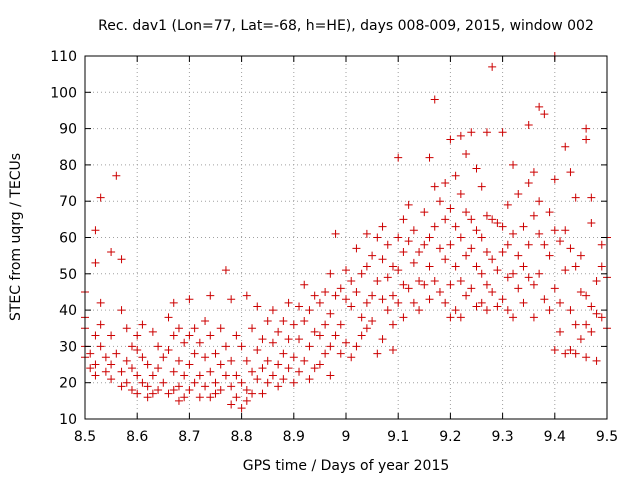  What do you see at coordinates (85, 437) in the screenshot?
I see `x-tick-label: 8.5` at bounding box center [85, 437].